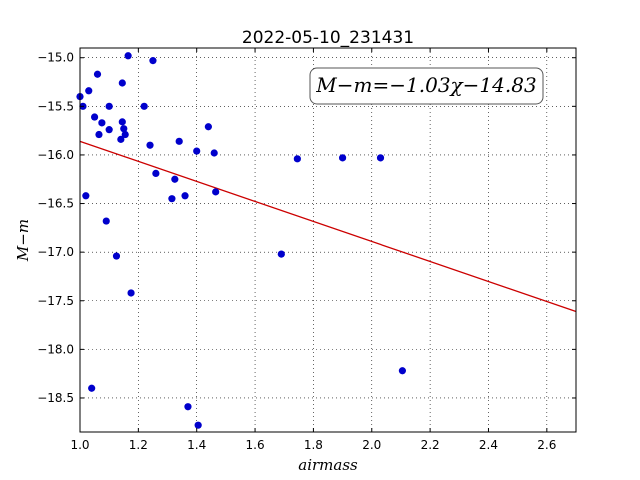  What do you see at coordinates (55, 155) in the screenshot?
I see `y-tick-label: −16.0` at bounding box center [55, 155].